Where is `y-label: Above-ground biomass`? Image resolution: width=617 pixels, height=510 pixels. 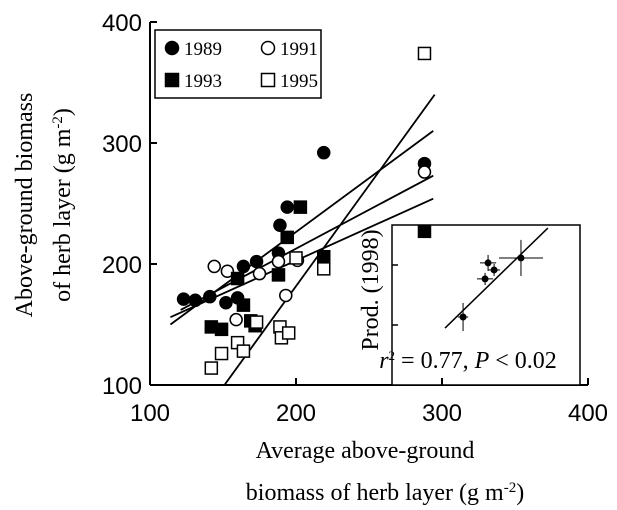
y-label: Above-ground biomass is located at coordinates (25, 205).